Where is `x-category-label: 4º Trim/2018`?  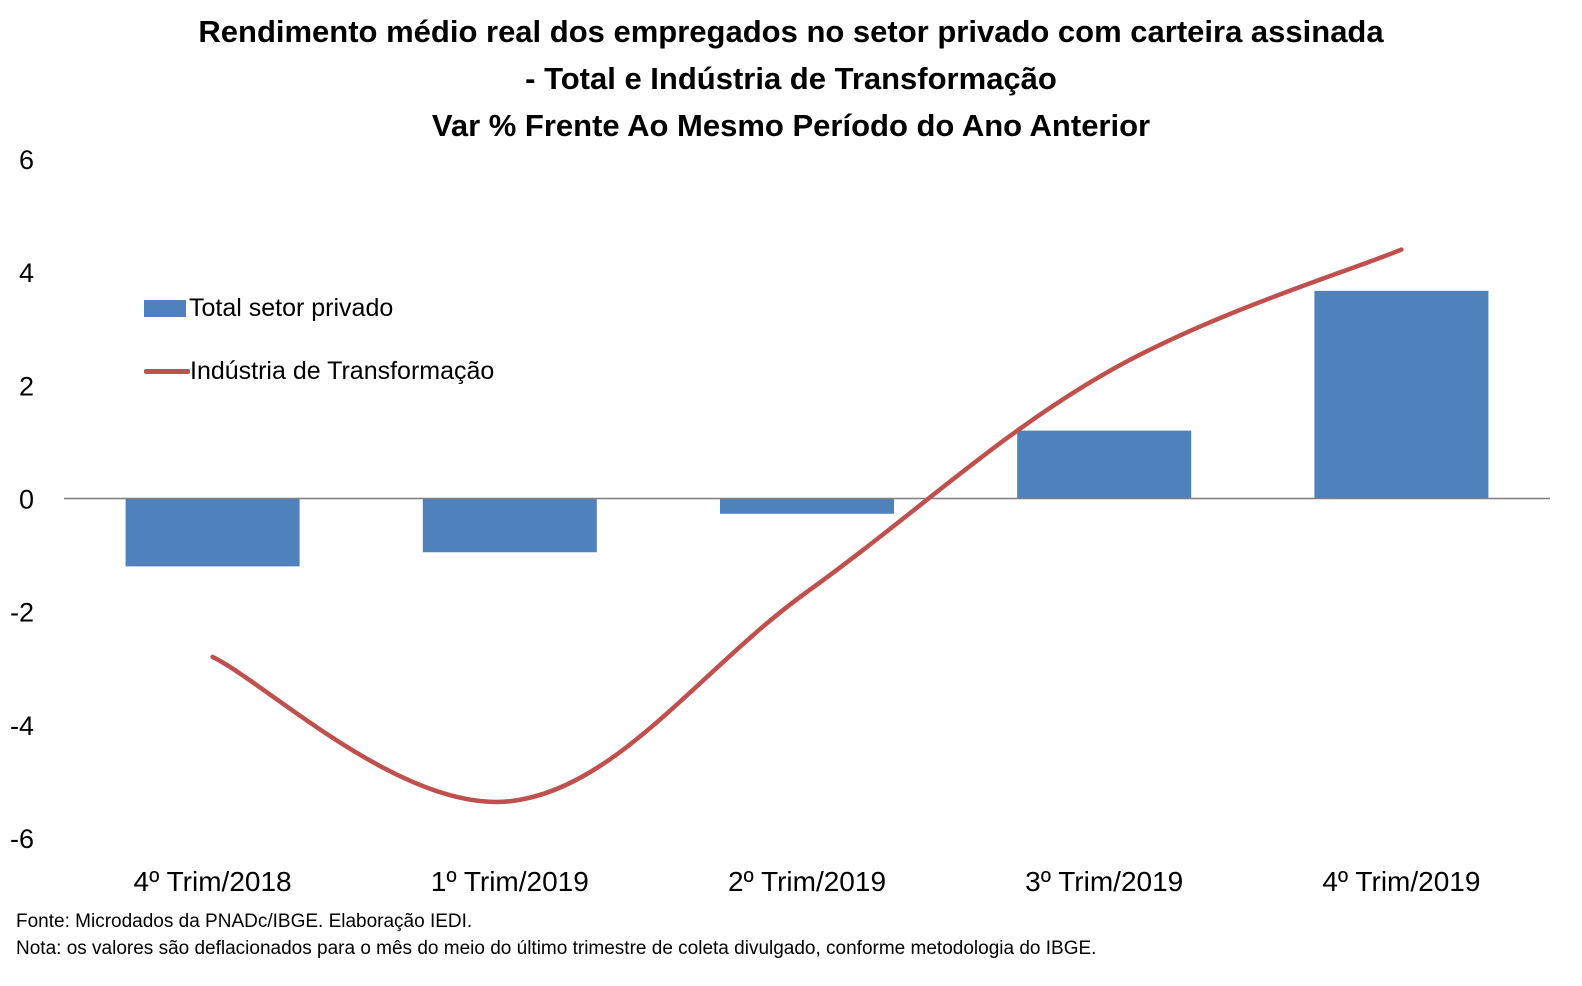
x-category-label: 4º Trim/2018 is located at coordinates (213, 881).